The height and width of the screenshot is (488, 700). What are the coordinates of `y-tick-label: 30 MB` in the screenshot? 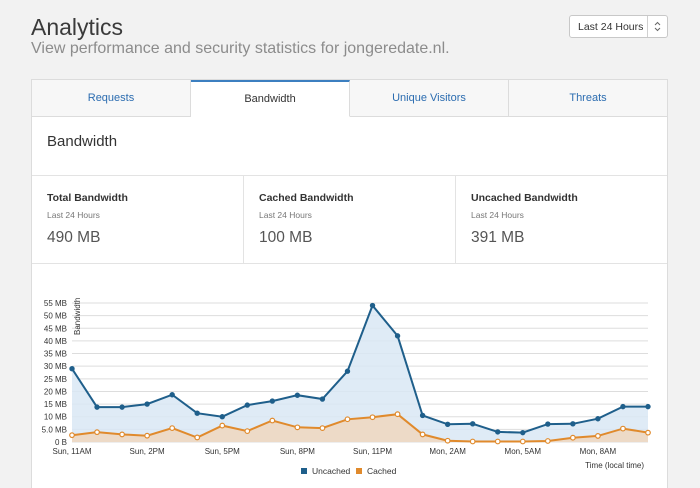 It's located at (55, 366).